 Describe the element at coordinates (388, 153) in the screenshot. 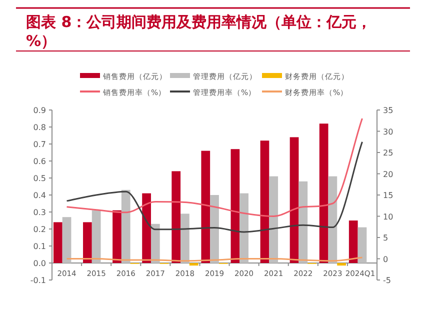

I see `y2-tick-label: 25` at that location.